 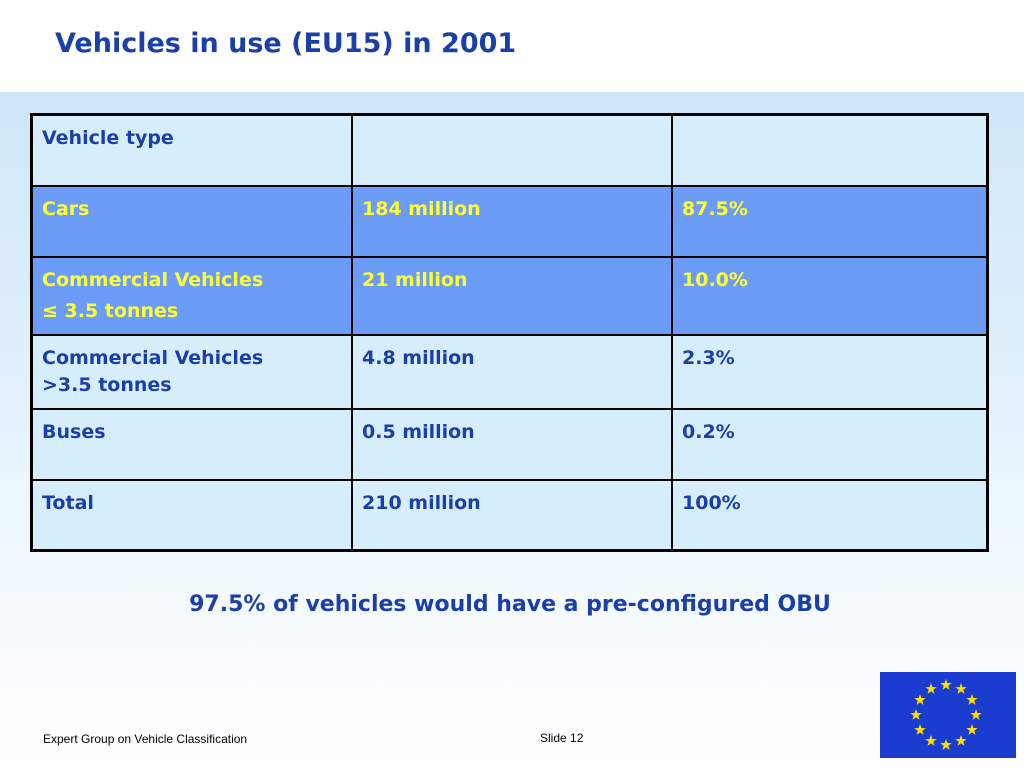 I want to click on eu-flag-graphic, so click(x=946, y=714).